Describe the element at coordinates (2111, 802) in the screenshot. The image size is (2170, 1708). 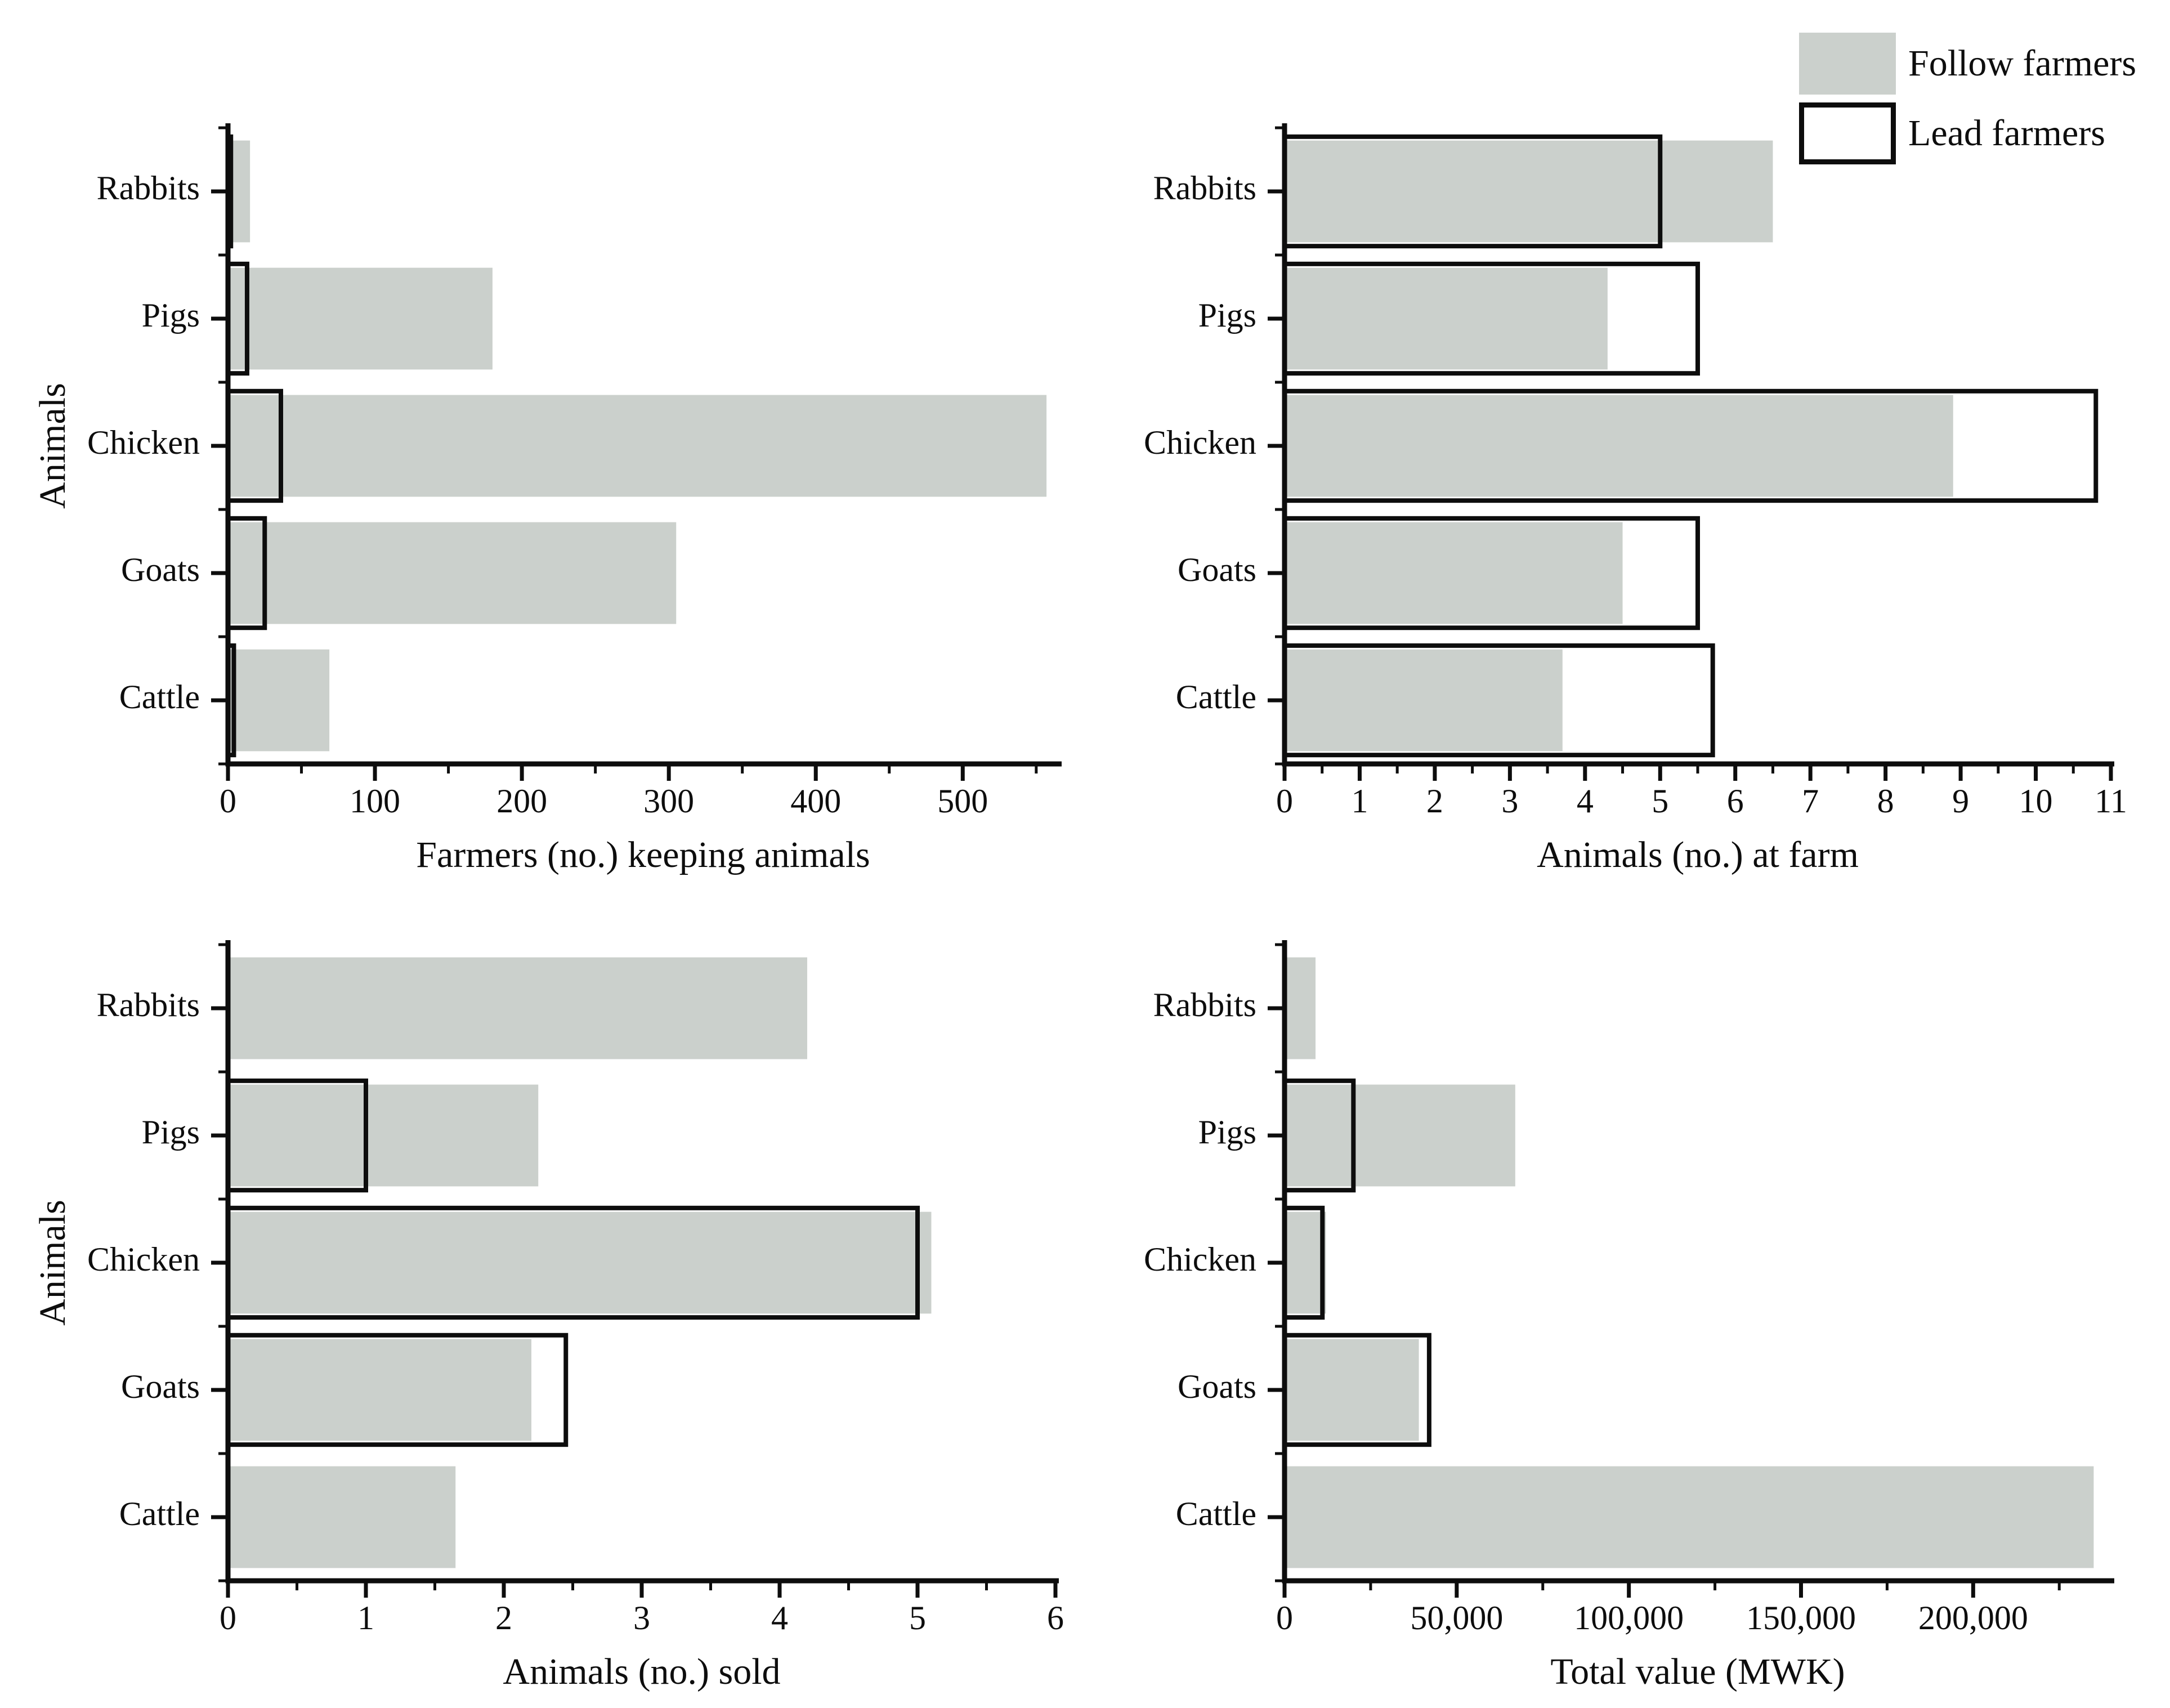
I see `x-tick-label: 11` at that location.